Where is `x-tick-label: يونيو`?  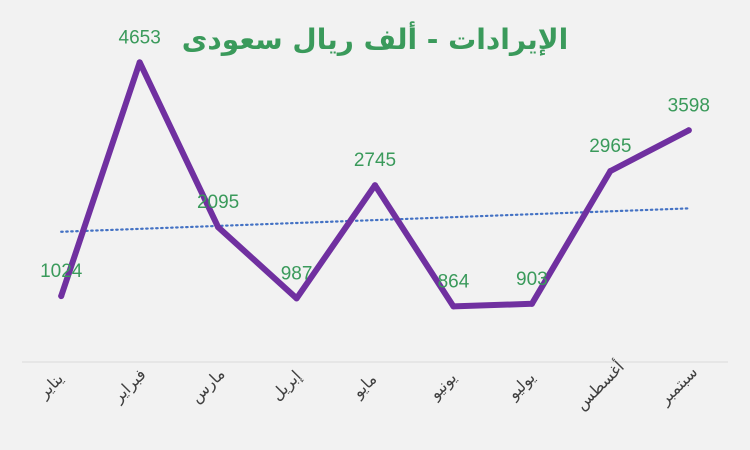
x-tick-label: يونيو is located at coordinates (443, 386).